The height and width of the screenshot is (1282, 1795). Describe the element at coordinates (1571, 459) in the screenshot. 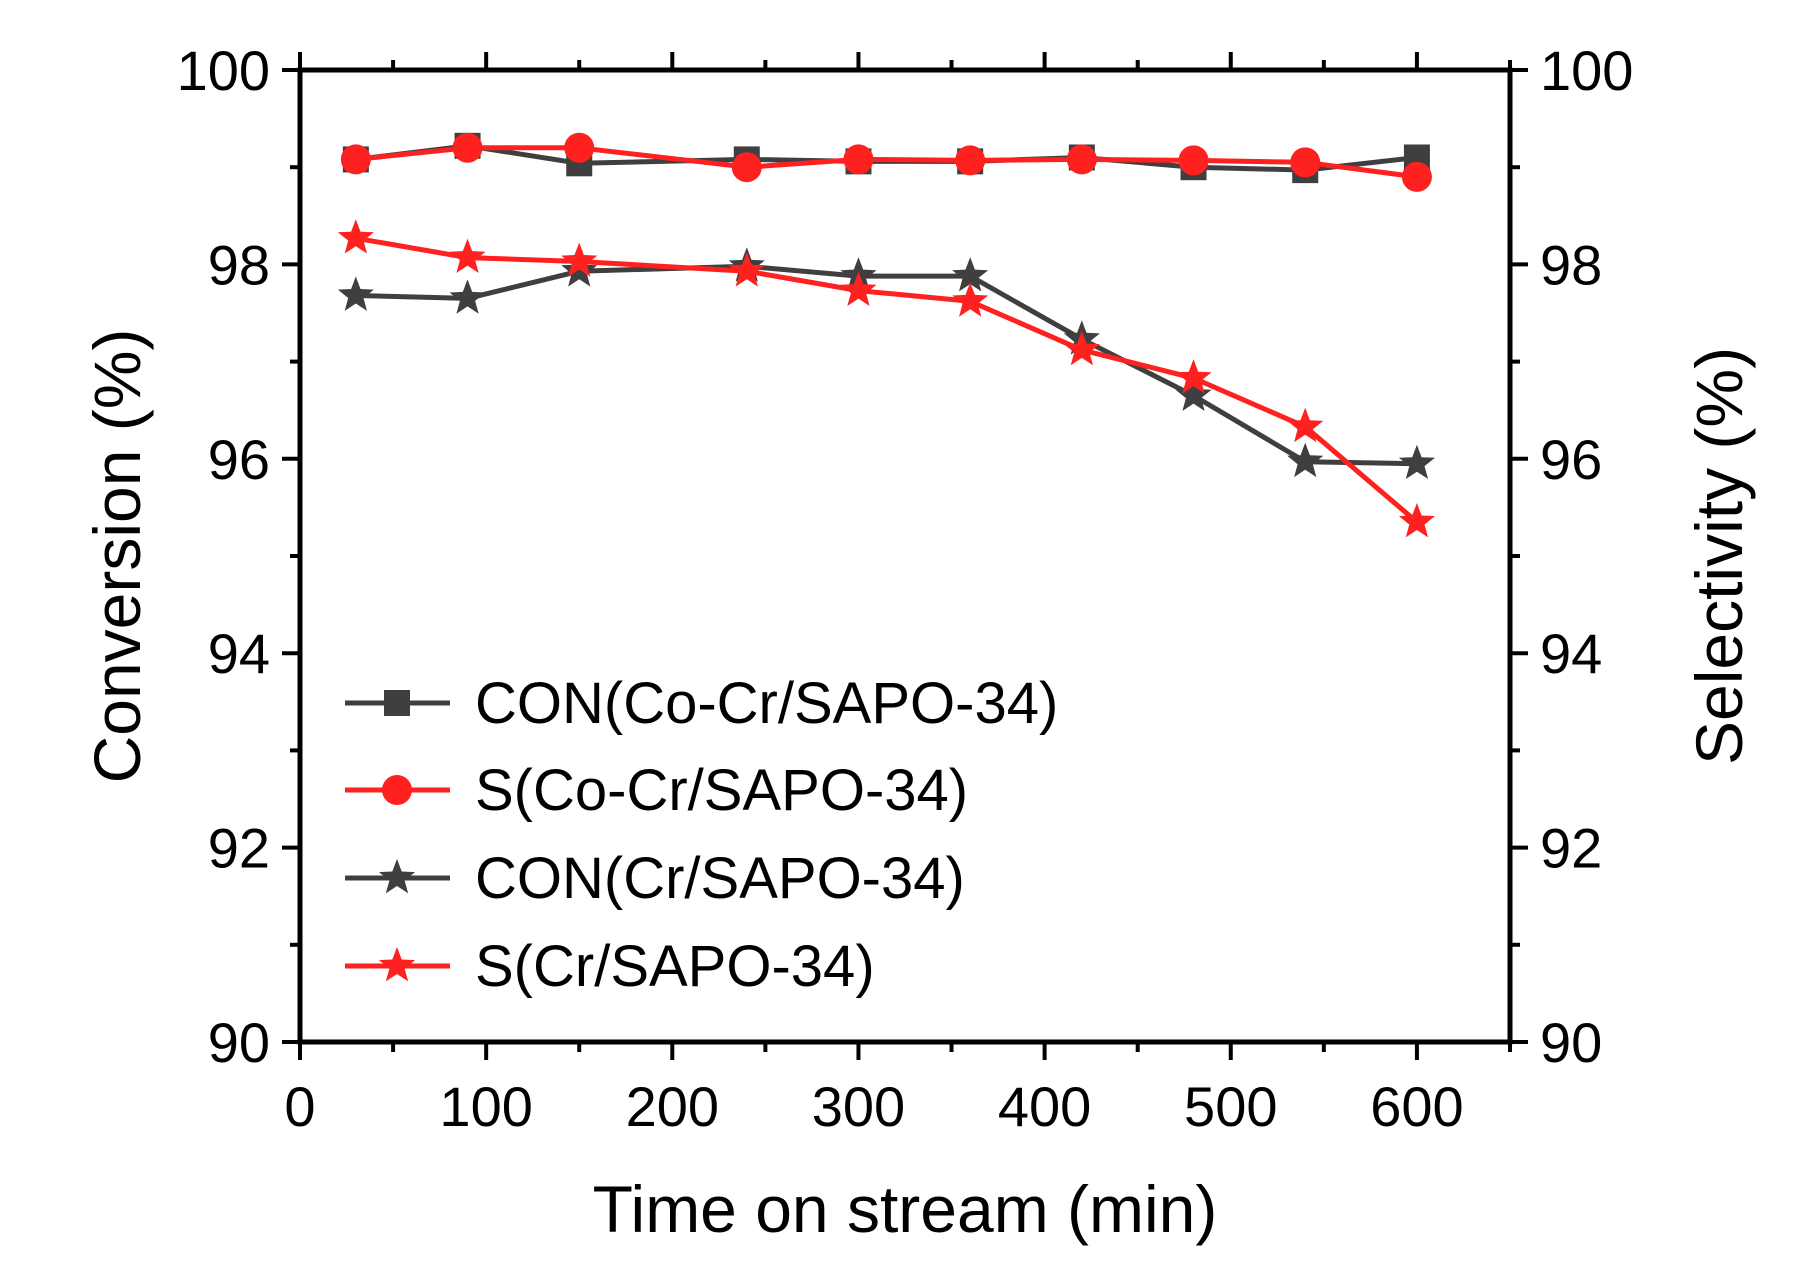

I see `y-tick-label-right: 96` at that location.